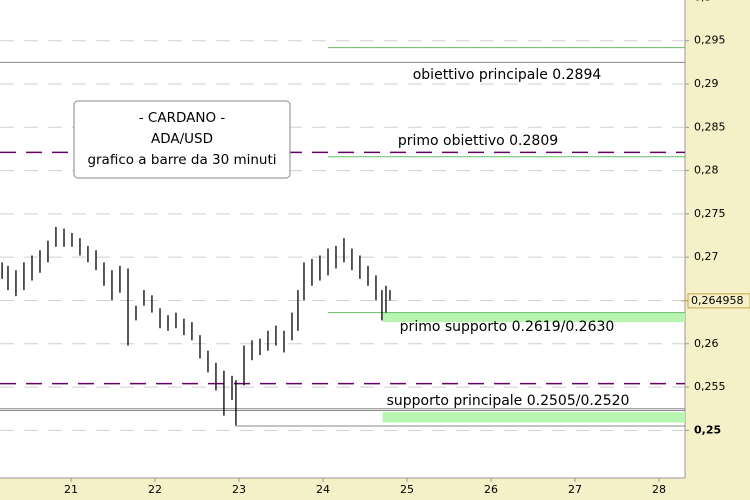  What do you see at coordinates (507, 75) in the screenshot?
I see `annotation: obiettivo principale 0.2894` at bounding box center [507, 75].